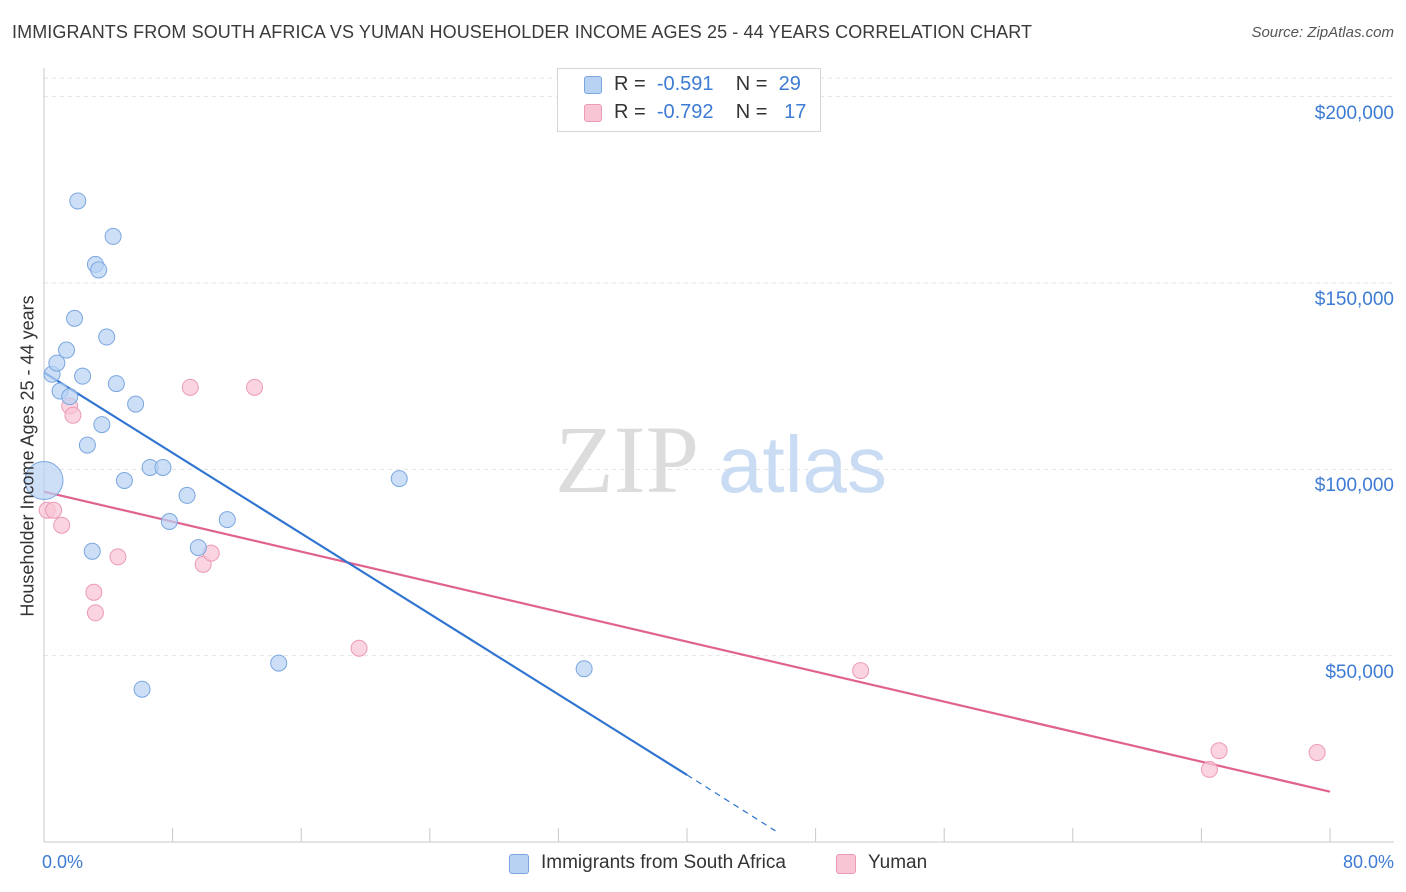 This screenshot has width=1406, height=892. What do you see at coordinates (663, 862) in the screenshot?
I see `bottom-legend-label-series1: Immigrants from South Africa` at bounding box center [663, 862].